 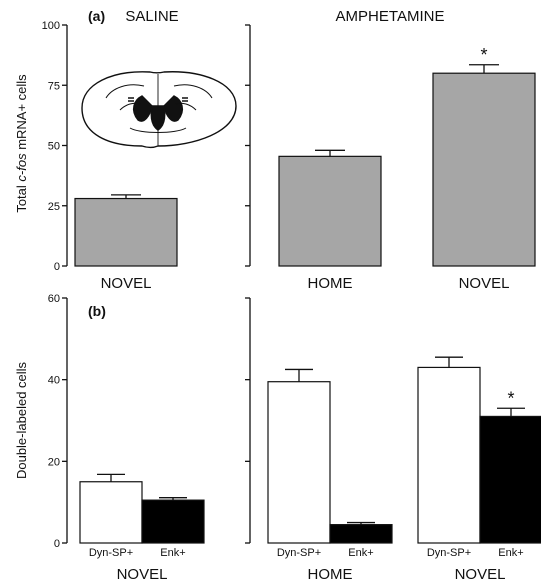 What do you see at coordinates (97, 311) in the screenshot?
I see `panel-label-b: (b)` at bounding box center [97, 311].